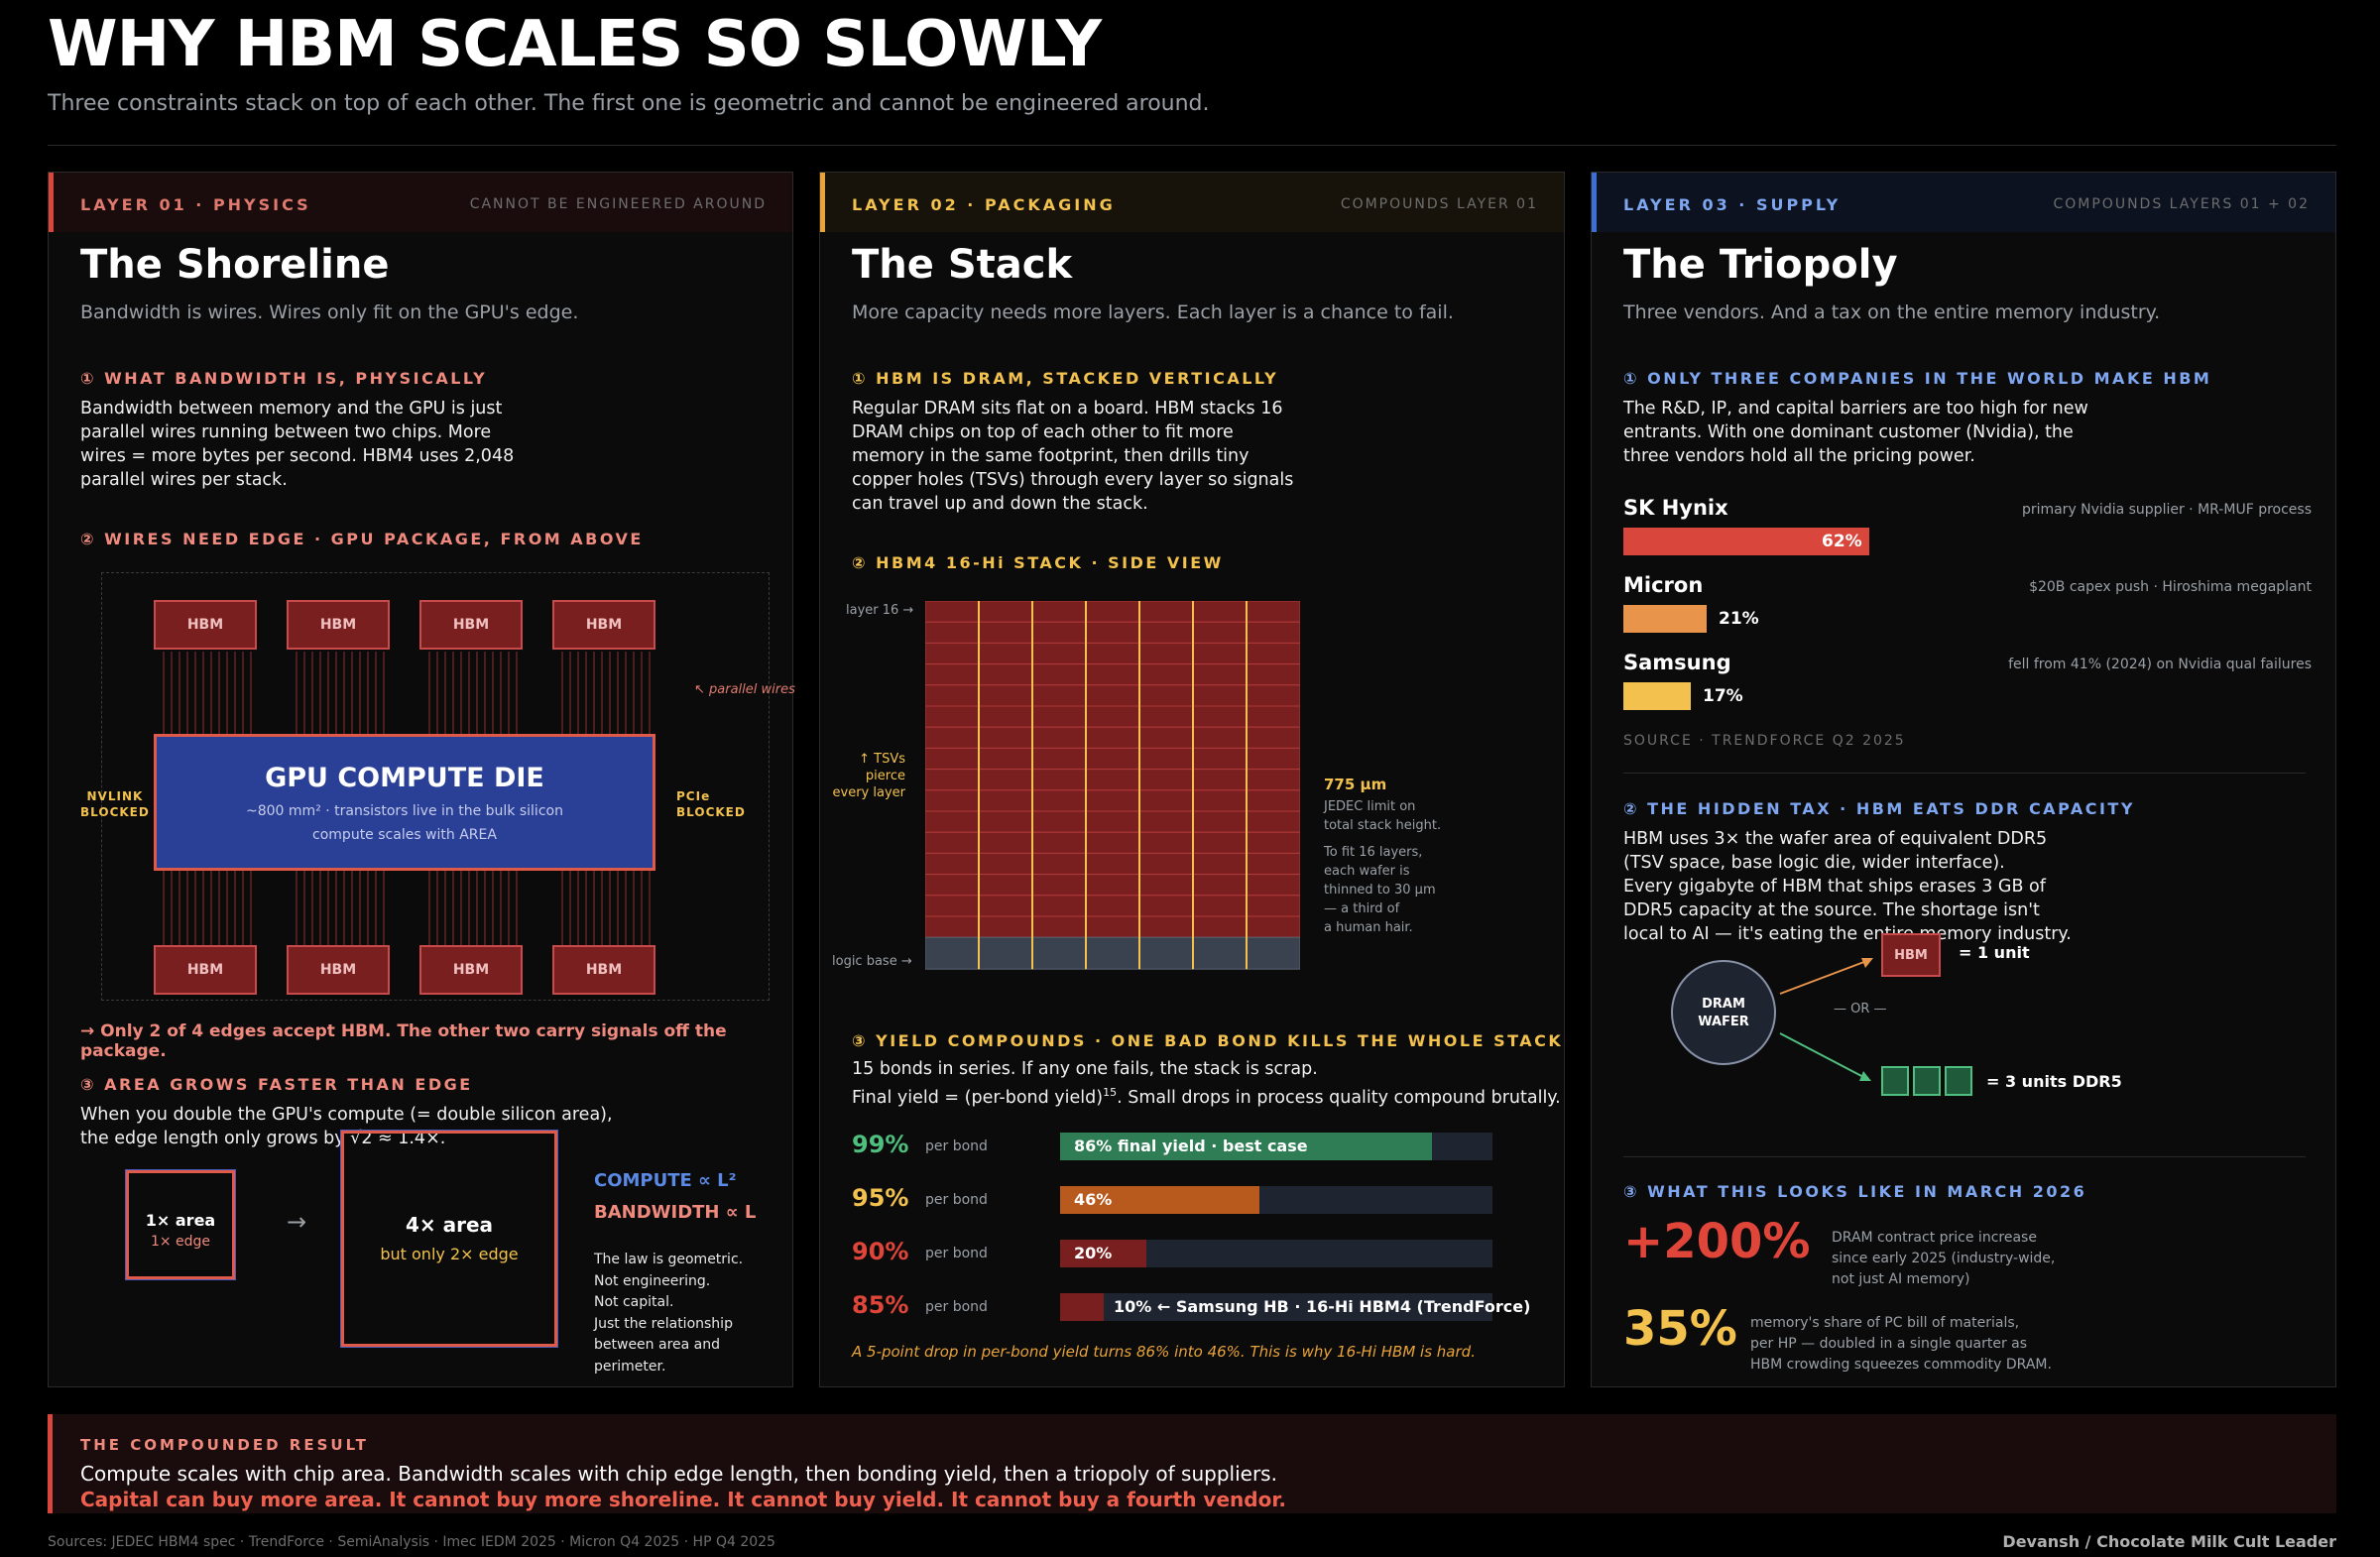  I want to click on per-bond-yield: 90%, so click(880, 1251).